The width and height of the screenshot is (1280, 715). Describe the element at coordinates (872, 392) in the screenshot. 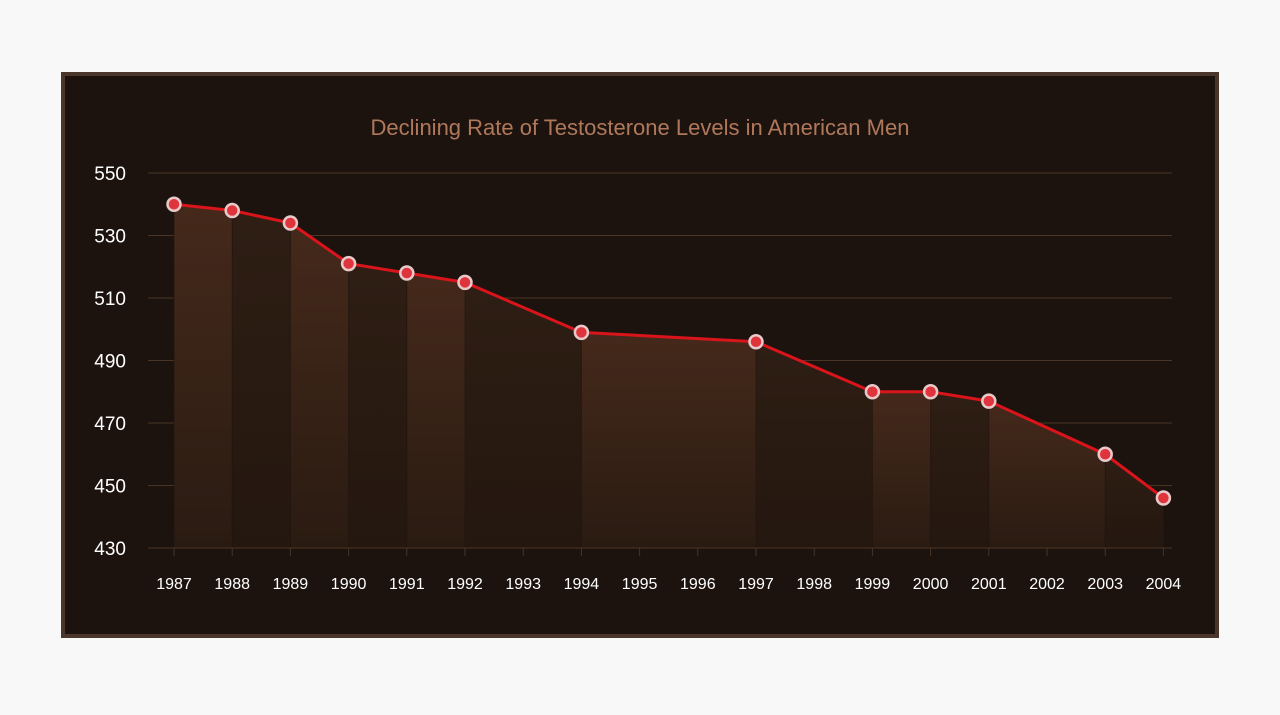

I see `data-point-1999` at that location.